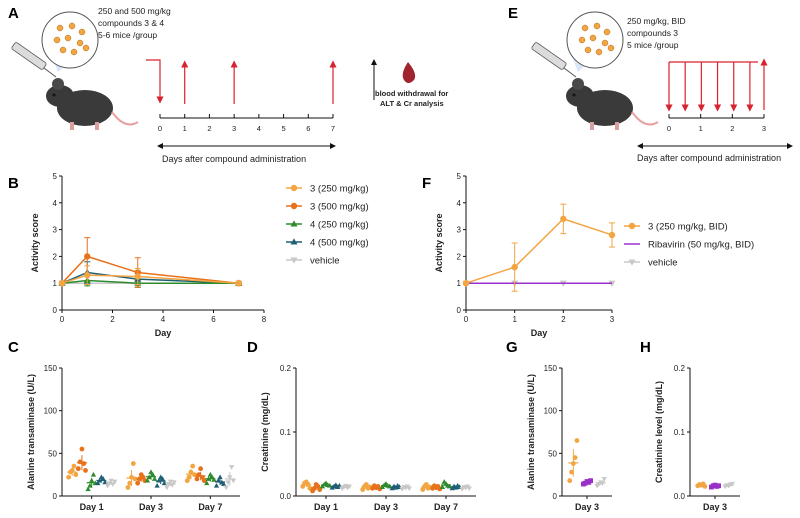  What do you see at coordinates (308, 128) in the screenshot?
I see `timeline-a-tick-label: 6` at bounding box center [308, 128].